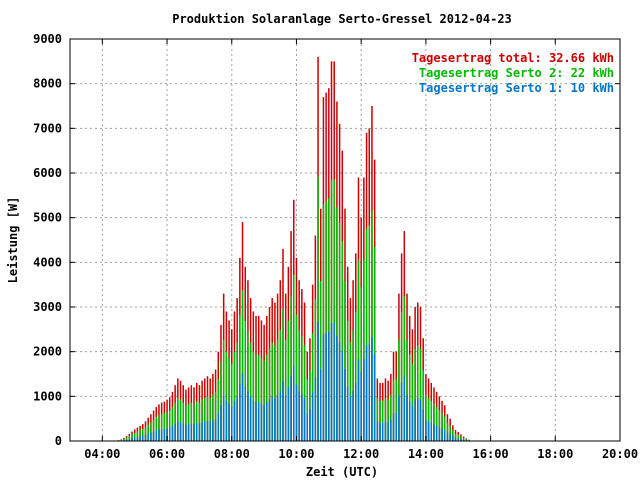 The image size is (640, 480). I want to click on y-axis-label: Leistung [W], so click(13, 240).